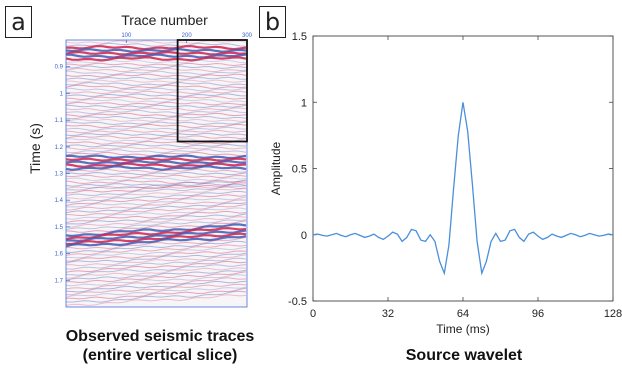  What do you see at coordinates (18, 22) in the screenshot?
I see `panel-a-label: a` at bounding box center [18, 22].